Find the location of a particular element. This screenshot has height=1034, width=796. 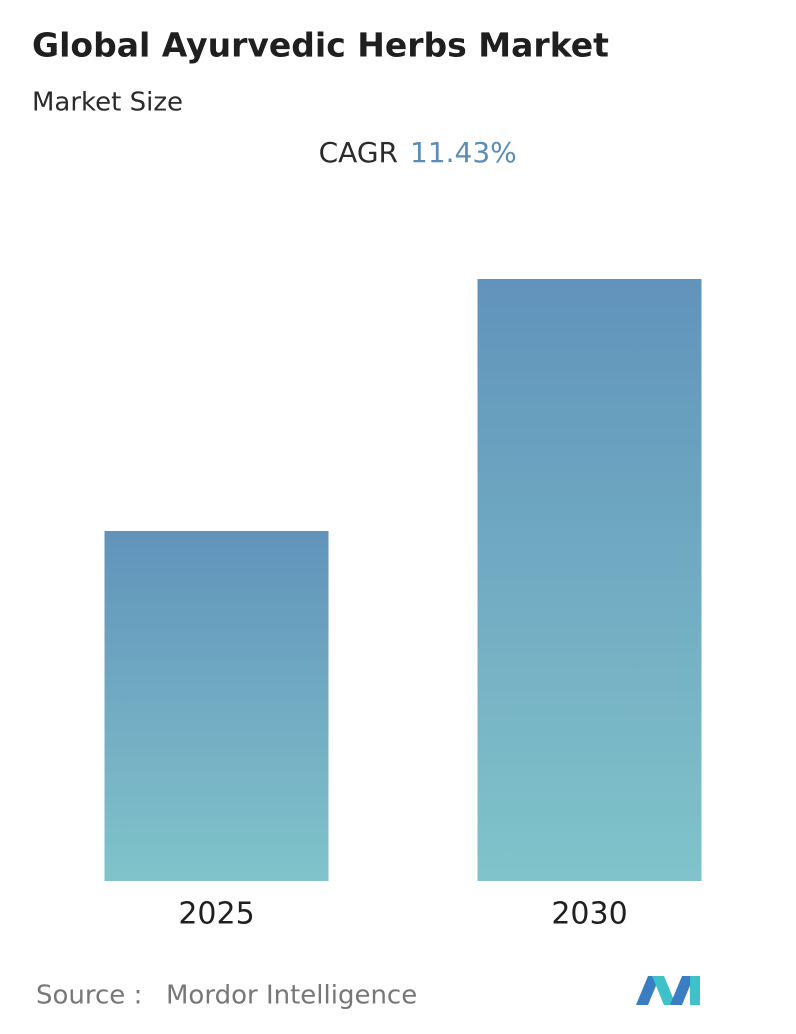

chart-subtitle: Market Size is located at coordinates (107, 103).